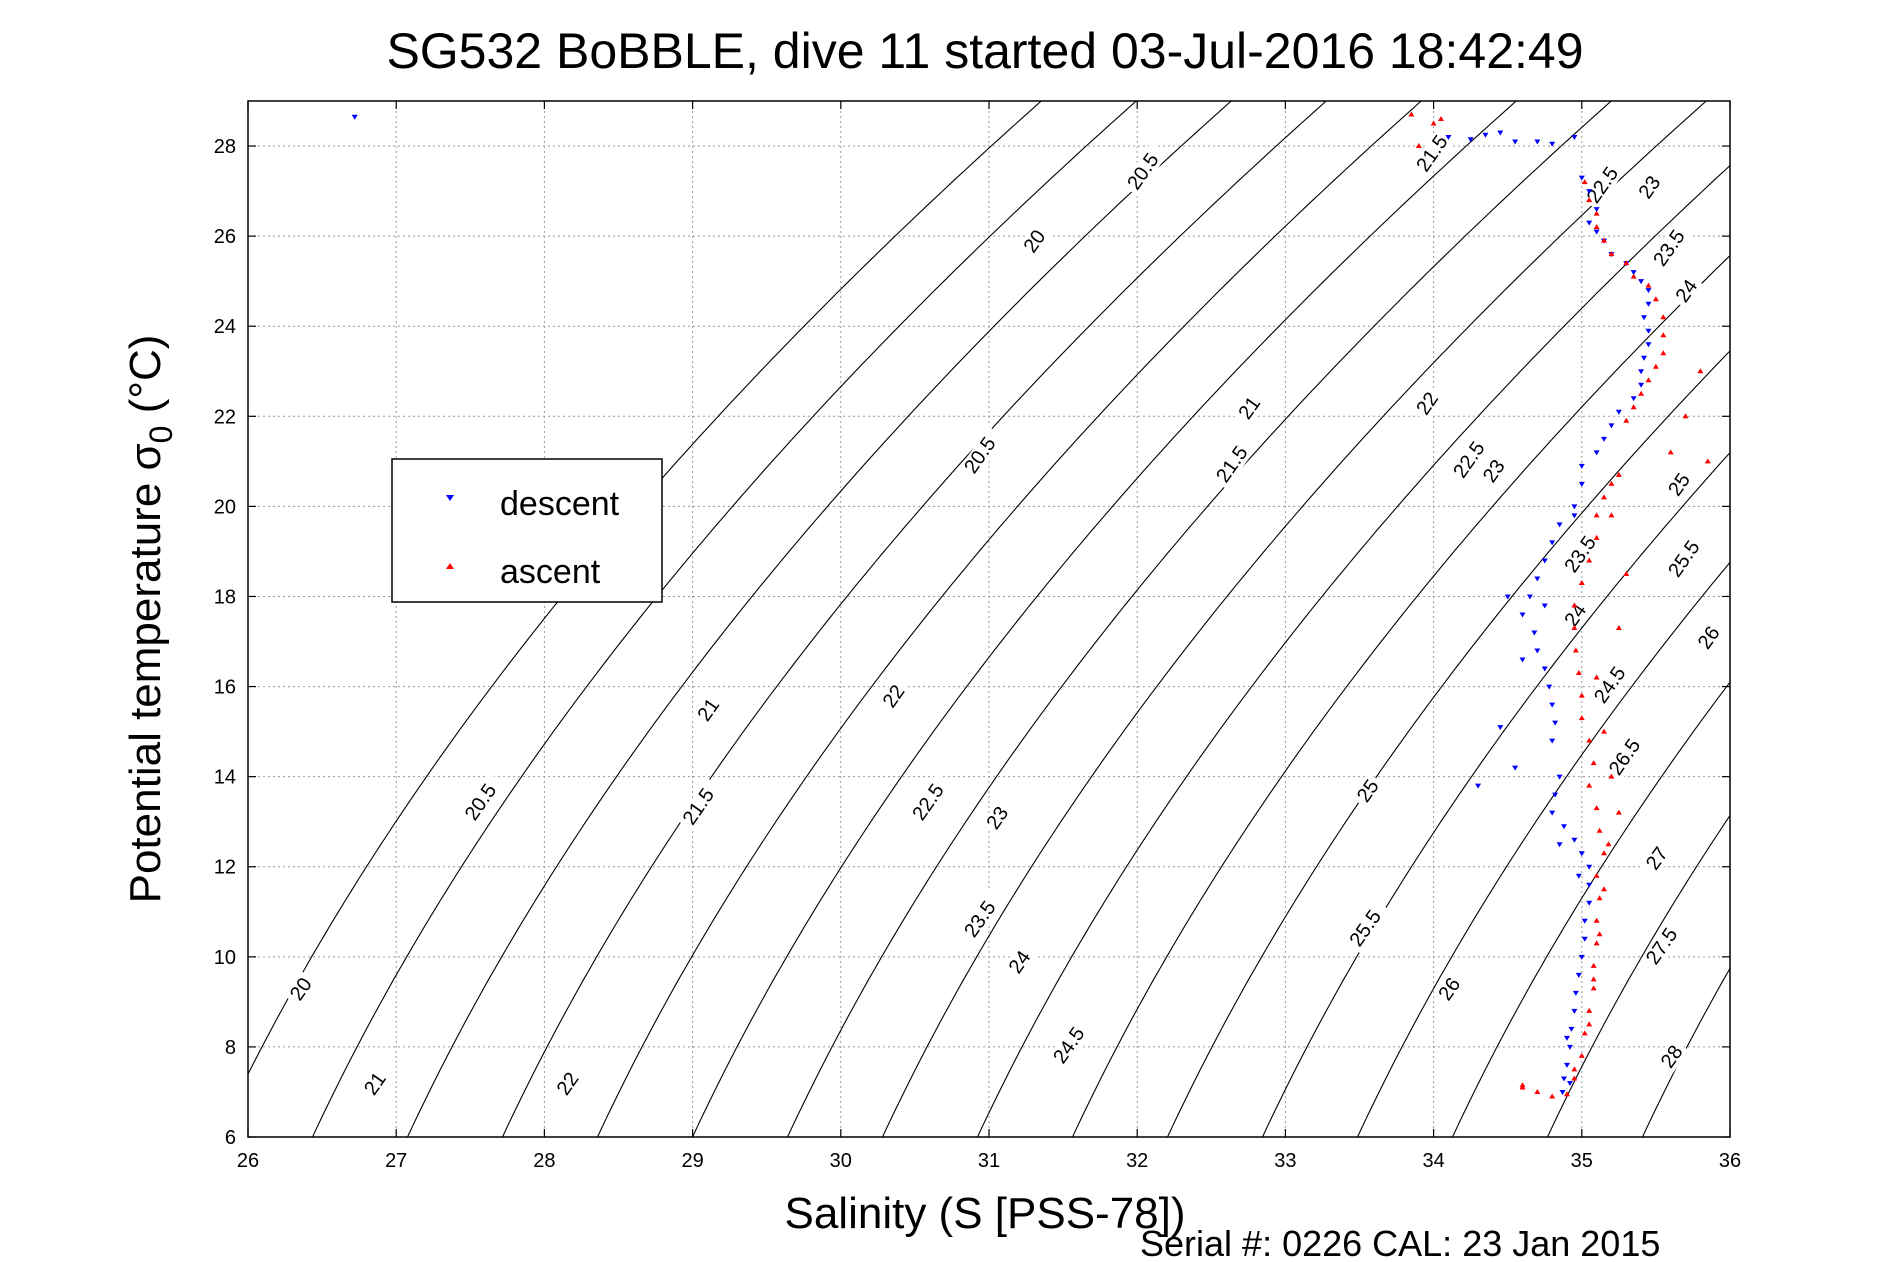  I want to click on density-contour-label-group: 23, so click(1650, 187).